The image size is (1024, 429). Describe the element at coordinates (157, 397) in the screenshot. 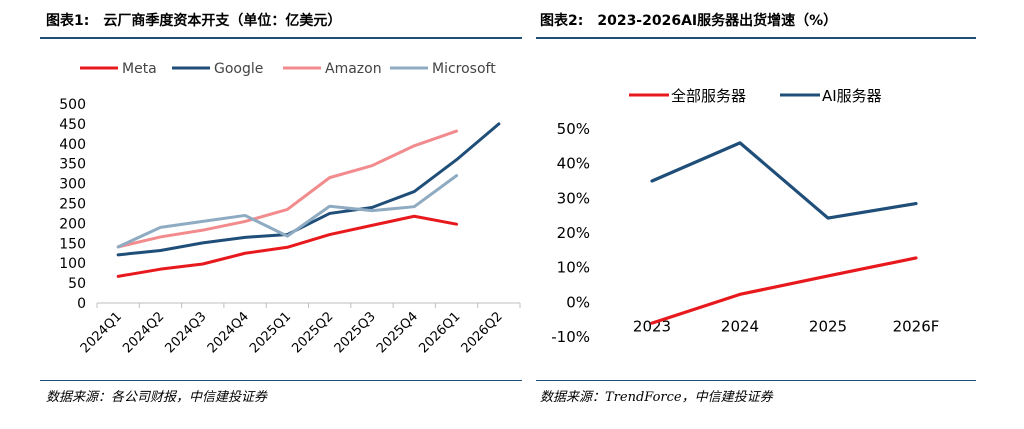

I see `left-source-note: 数据来源：各公司财报，中信建投证券` at that location.